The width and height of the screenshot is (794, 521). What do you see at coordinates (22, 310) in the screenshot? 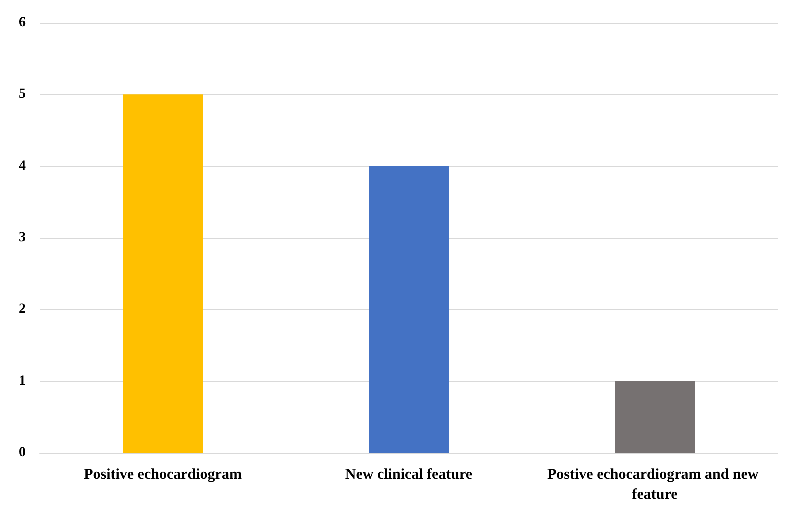
I see `y-tick-label: 2` at bounding box center [22, 310].